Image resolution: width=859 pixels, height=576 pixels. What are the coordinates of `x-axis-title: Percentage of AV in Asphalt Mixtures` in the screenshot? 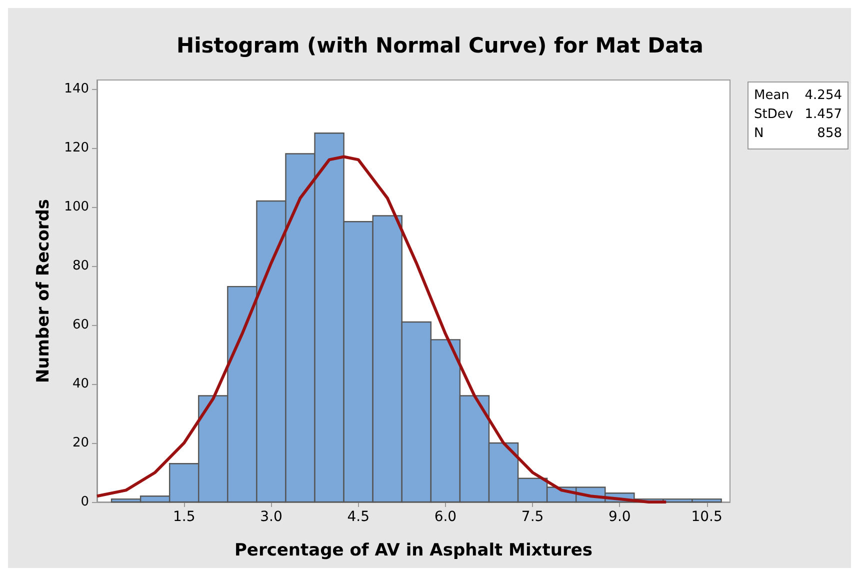 It's located at (413, 550).